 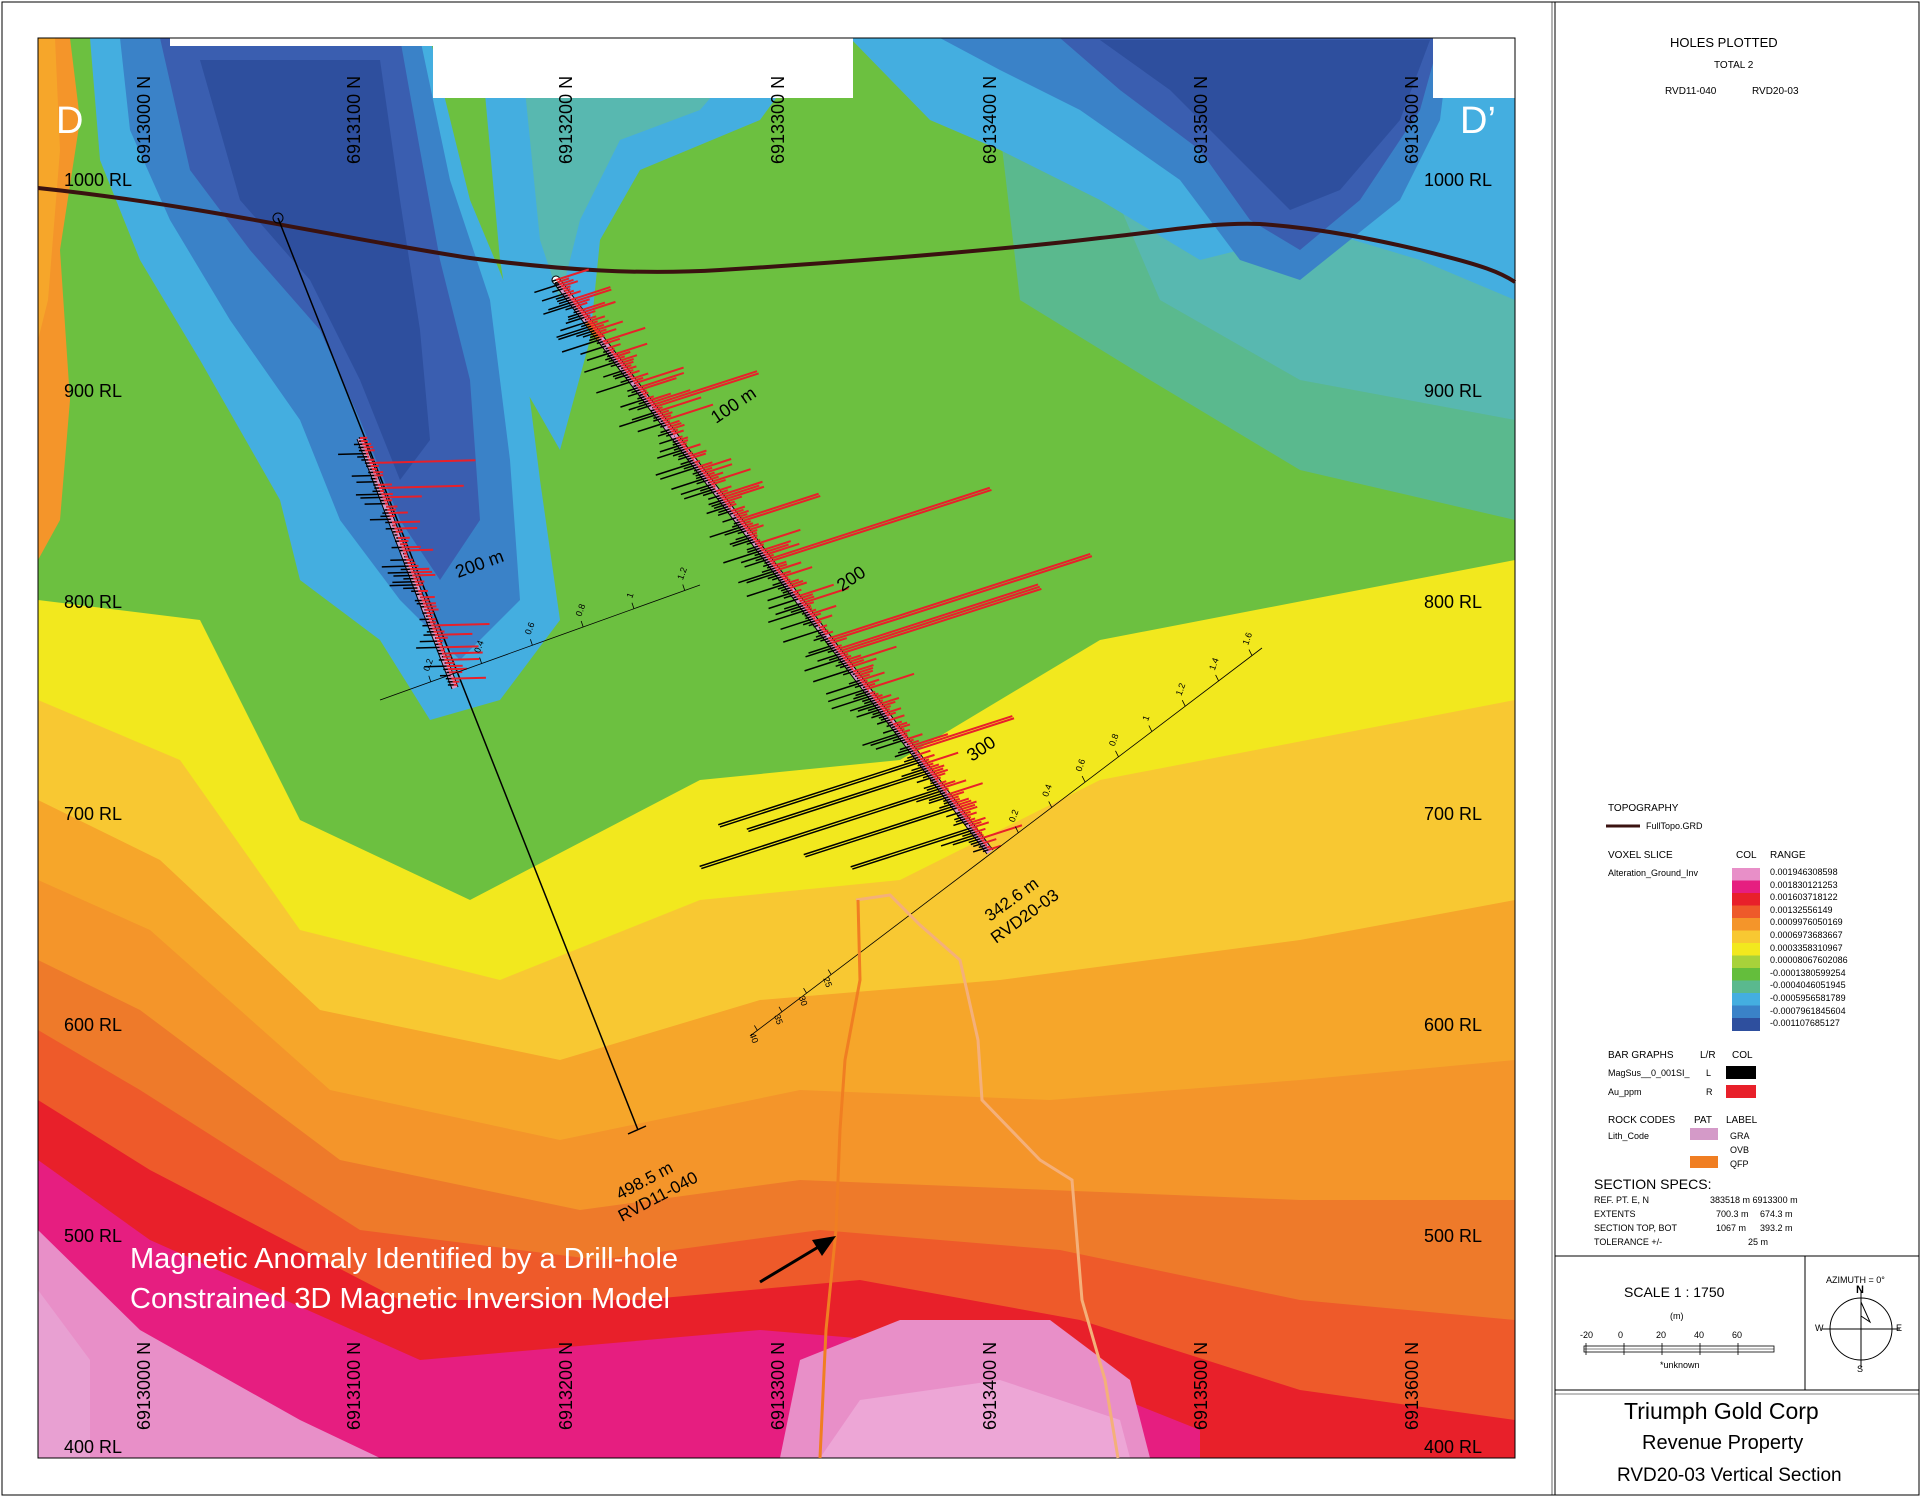 What do you see at coordinates (813, 569) in the screenshot?
I see `rvd20-bar-graphs` at bounding box center [813, 569].